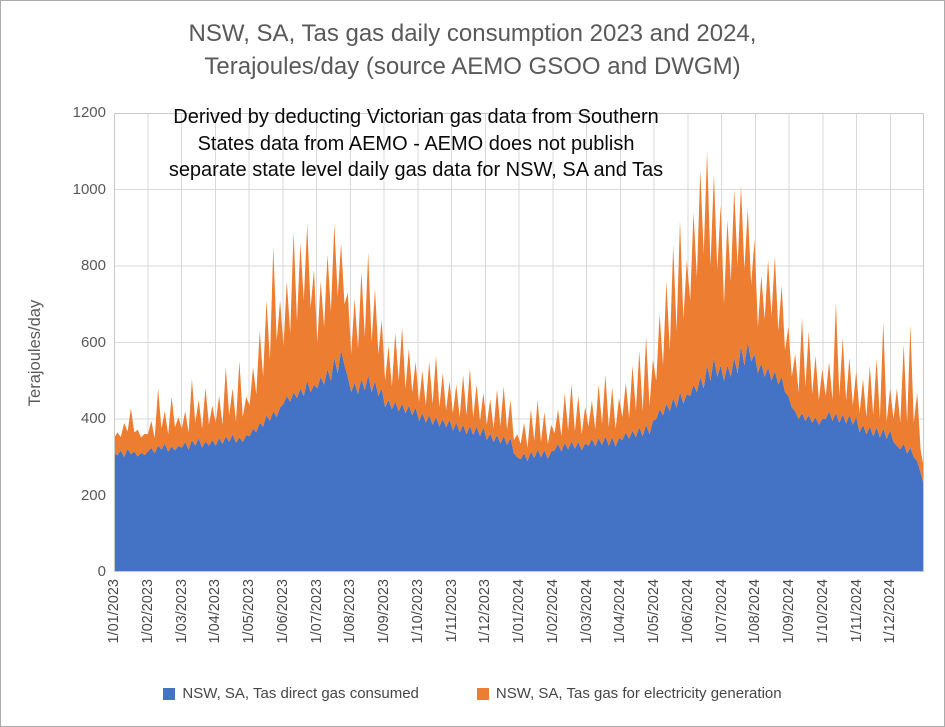 This screenshot has width=945, height=727. Describe the element at coordinates (89, 189) in the screenshot. I see `y-tick-label: 1000` at that location.